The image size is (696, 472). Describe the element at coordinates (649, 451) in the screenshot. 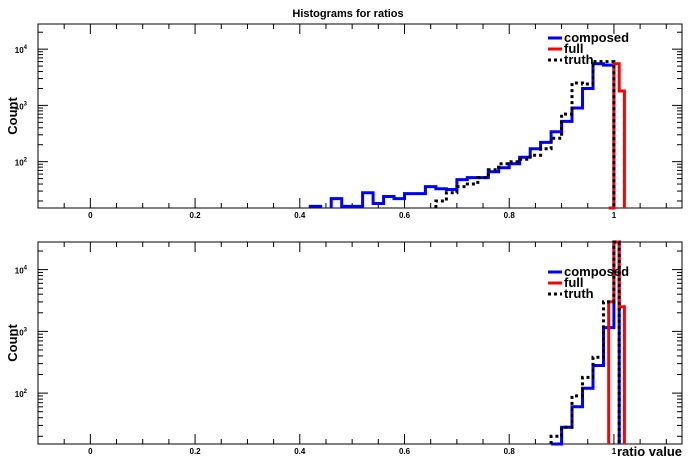

I see `x-axis-label: ratio value` at that location.